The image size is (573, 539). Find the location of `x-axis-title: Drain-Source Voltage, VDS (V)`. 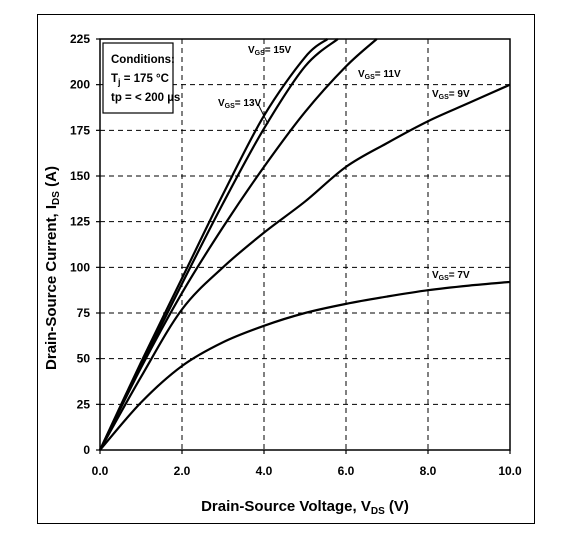

x-axis-title: Drain-Source Voltage, VDS (V) is located at coordinates (305, 507).